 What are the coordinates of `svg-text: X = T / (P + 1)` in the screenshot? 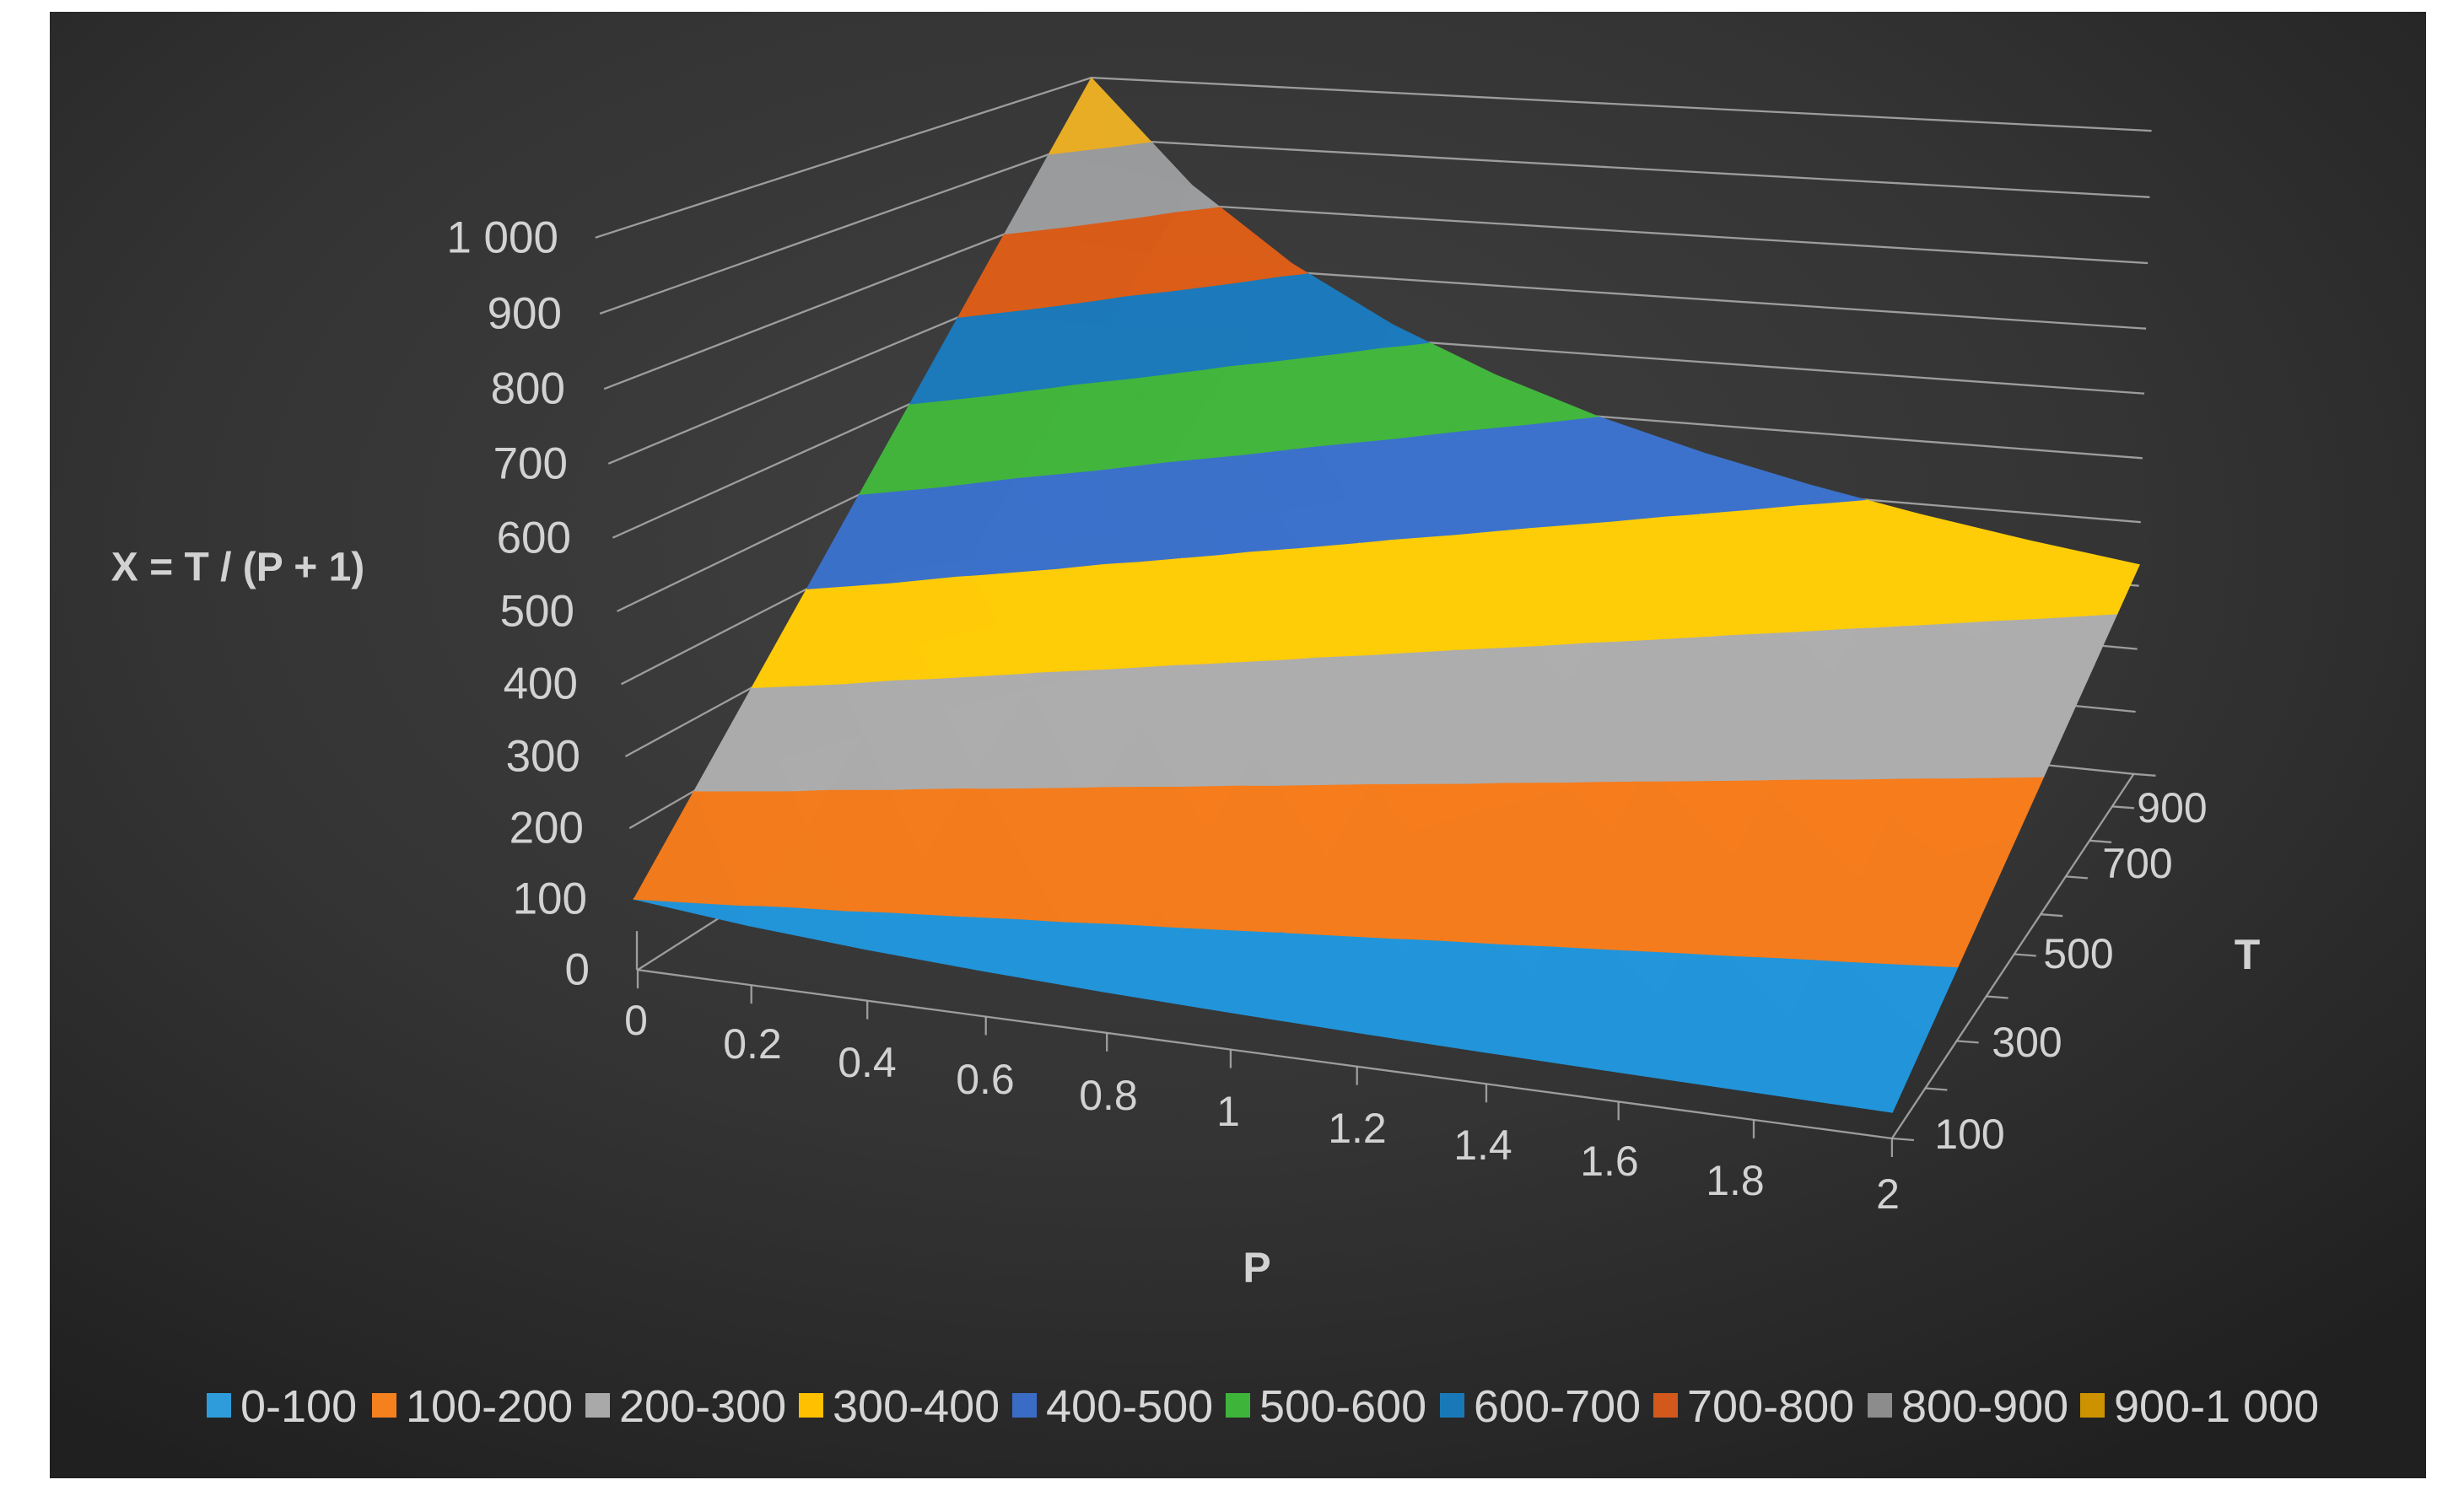 It's located at (238, 568).